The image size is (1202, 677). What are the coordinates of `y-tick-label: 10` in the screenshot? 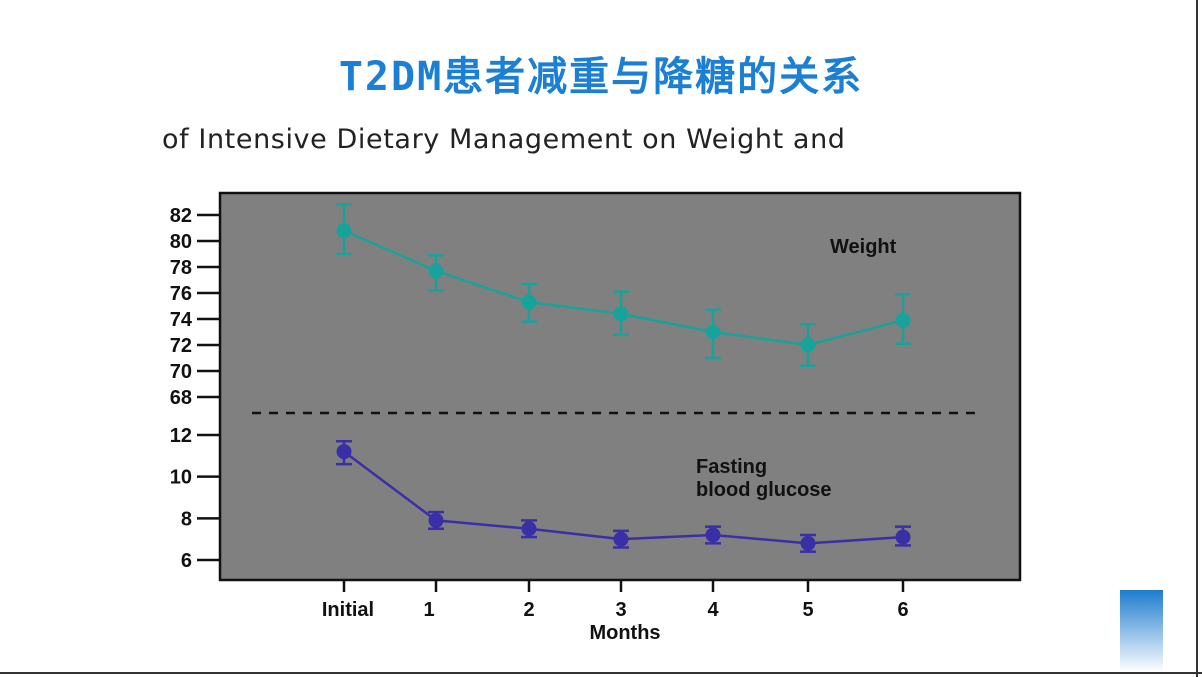 It's located at (181, 478).